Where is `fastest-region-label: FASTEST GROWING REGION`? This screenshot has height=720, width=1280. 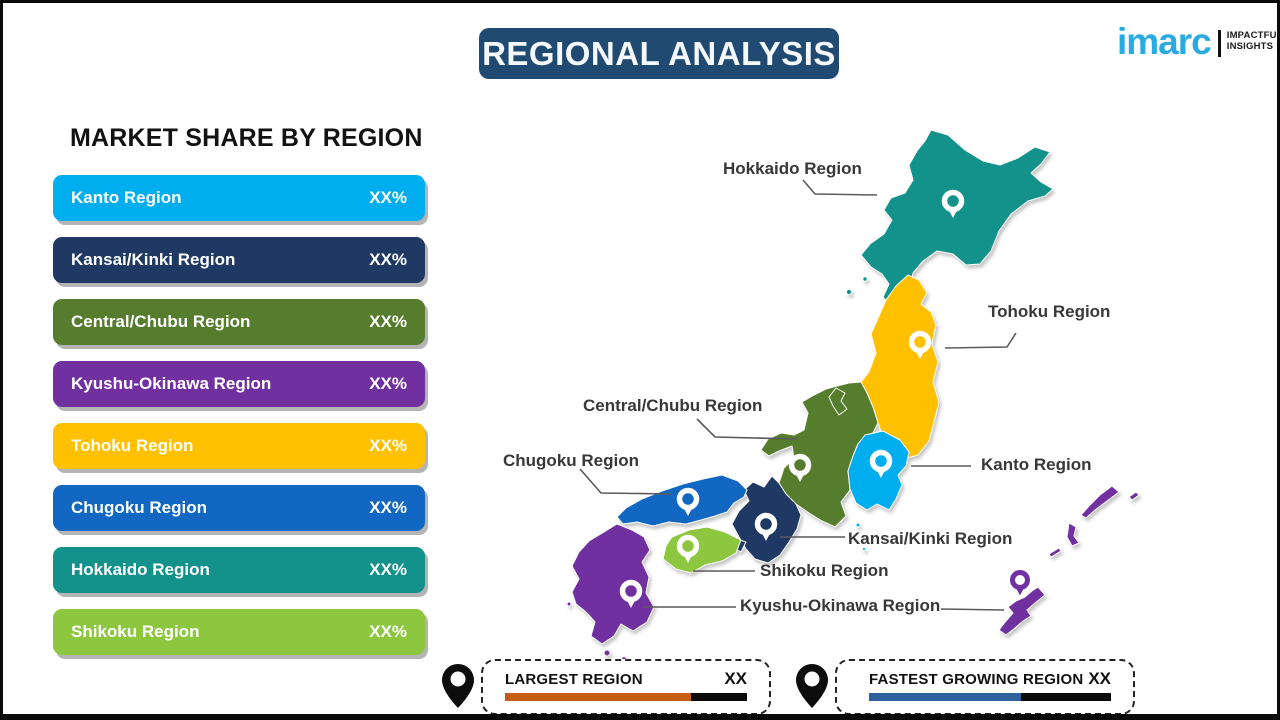
fastest-region-label: FASTEST GROWING REGION is located at coordinates (976, 679).